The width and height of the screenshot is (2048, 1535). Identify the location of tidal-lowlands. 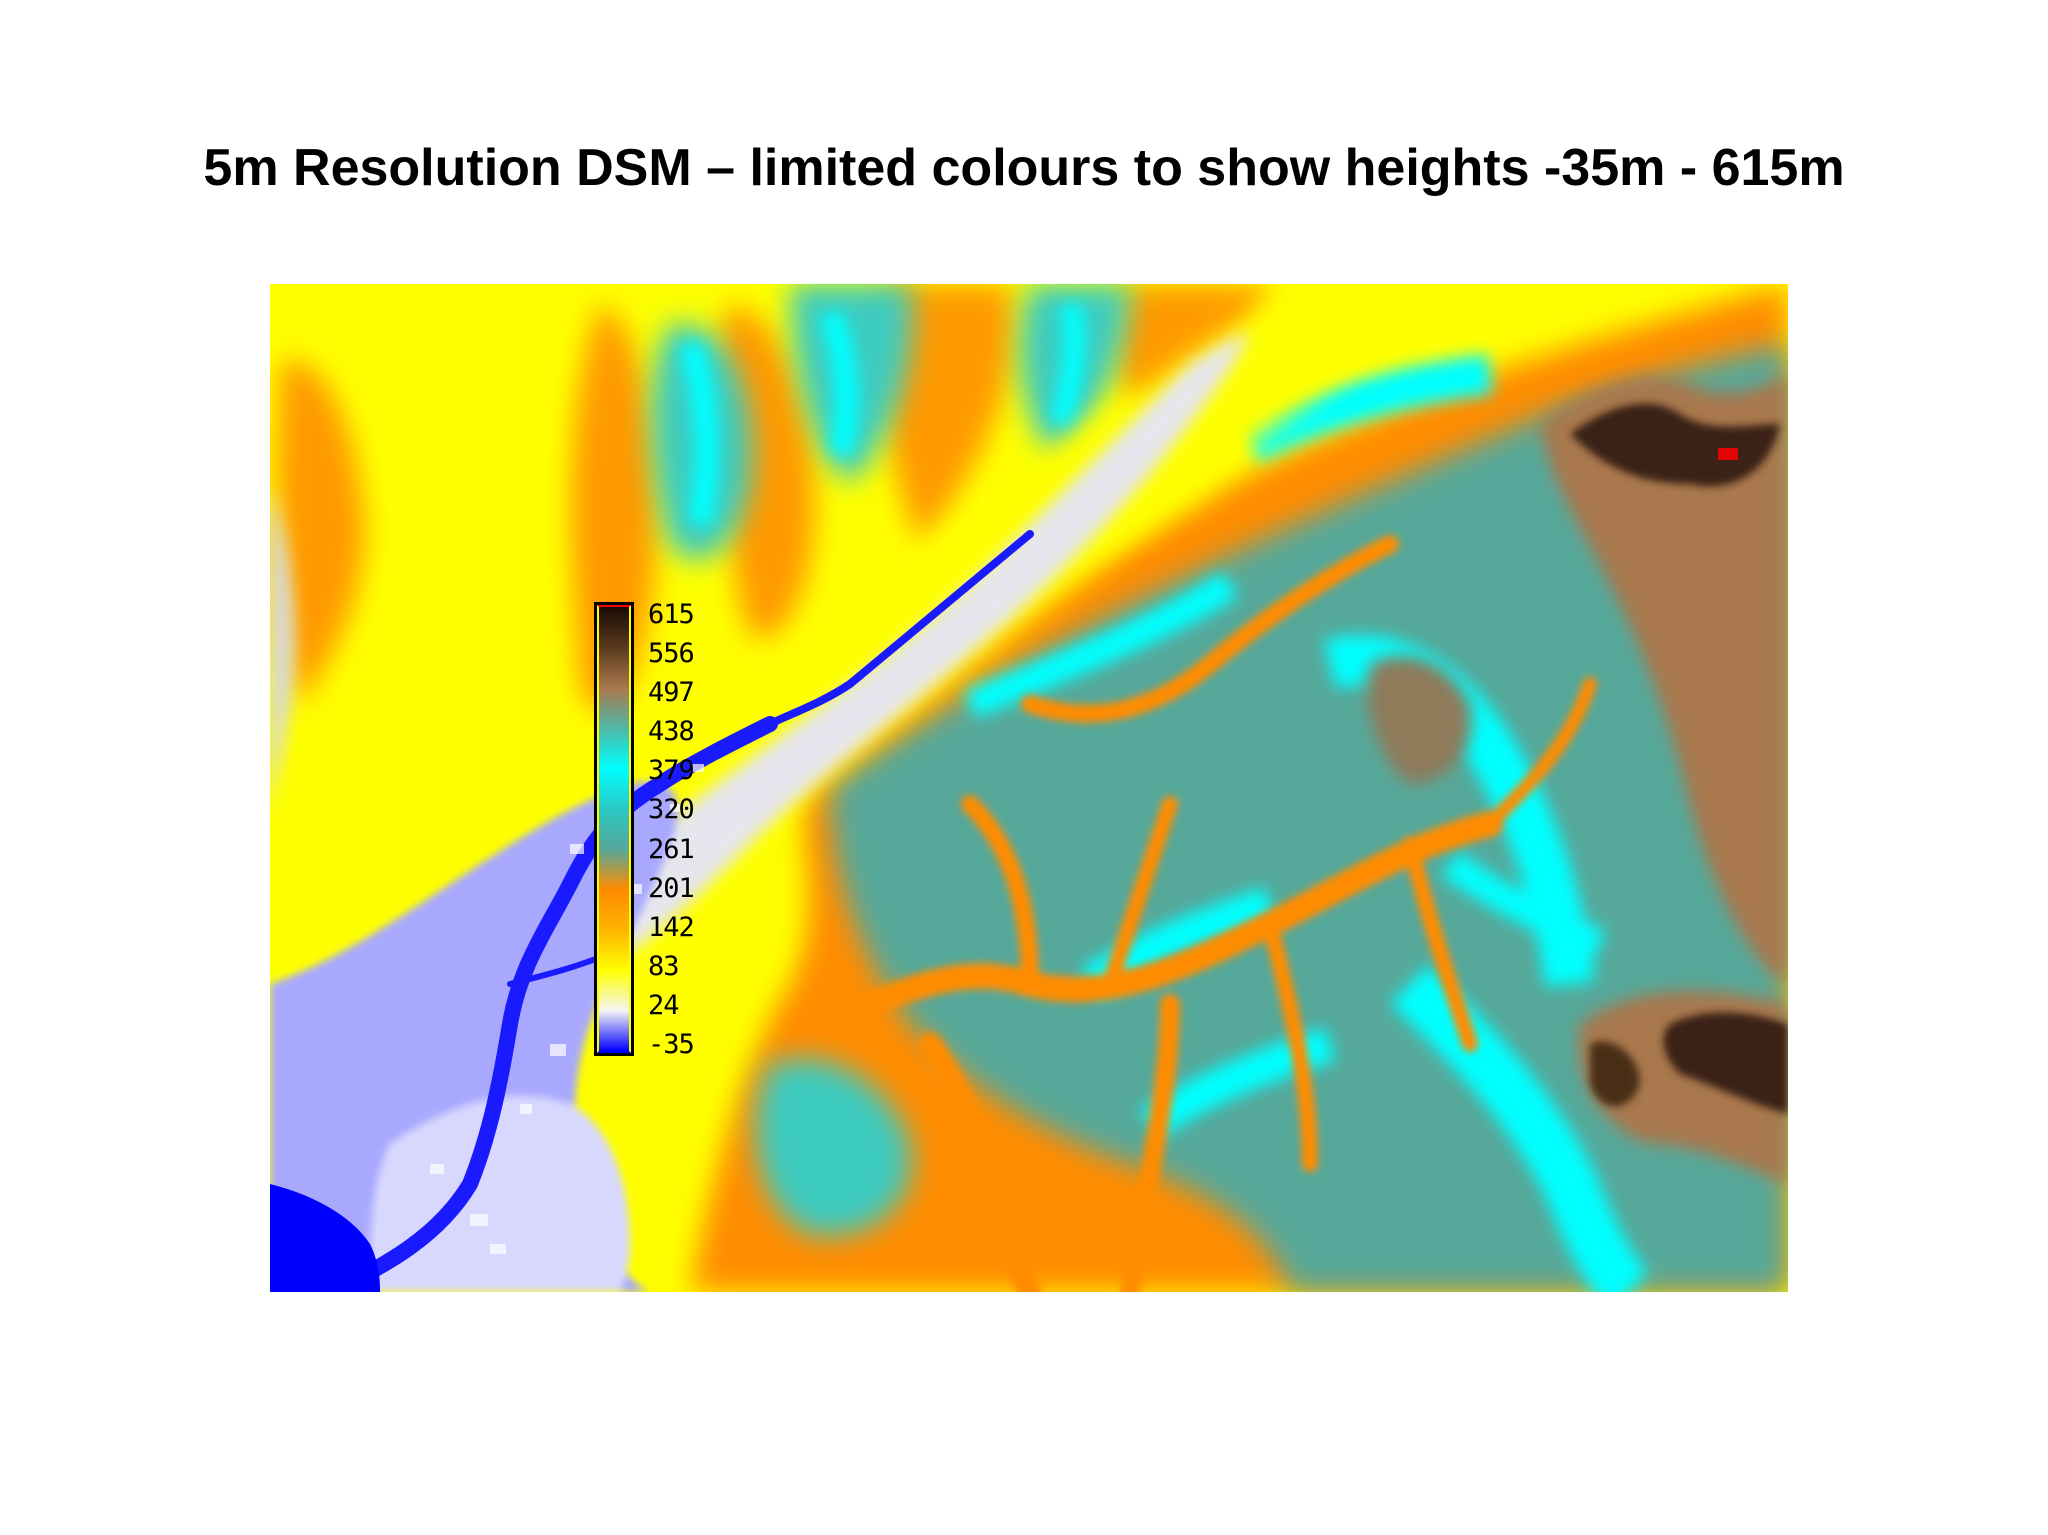
(474, 1036).